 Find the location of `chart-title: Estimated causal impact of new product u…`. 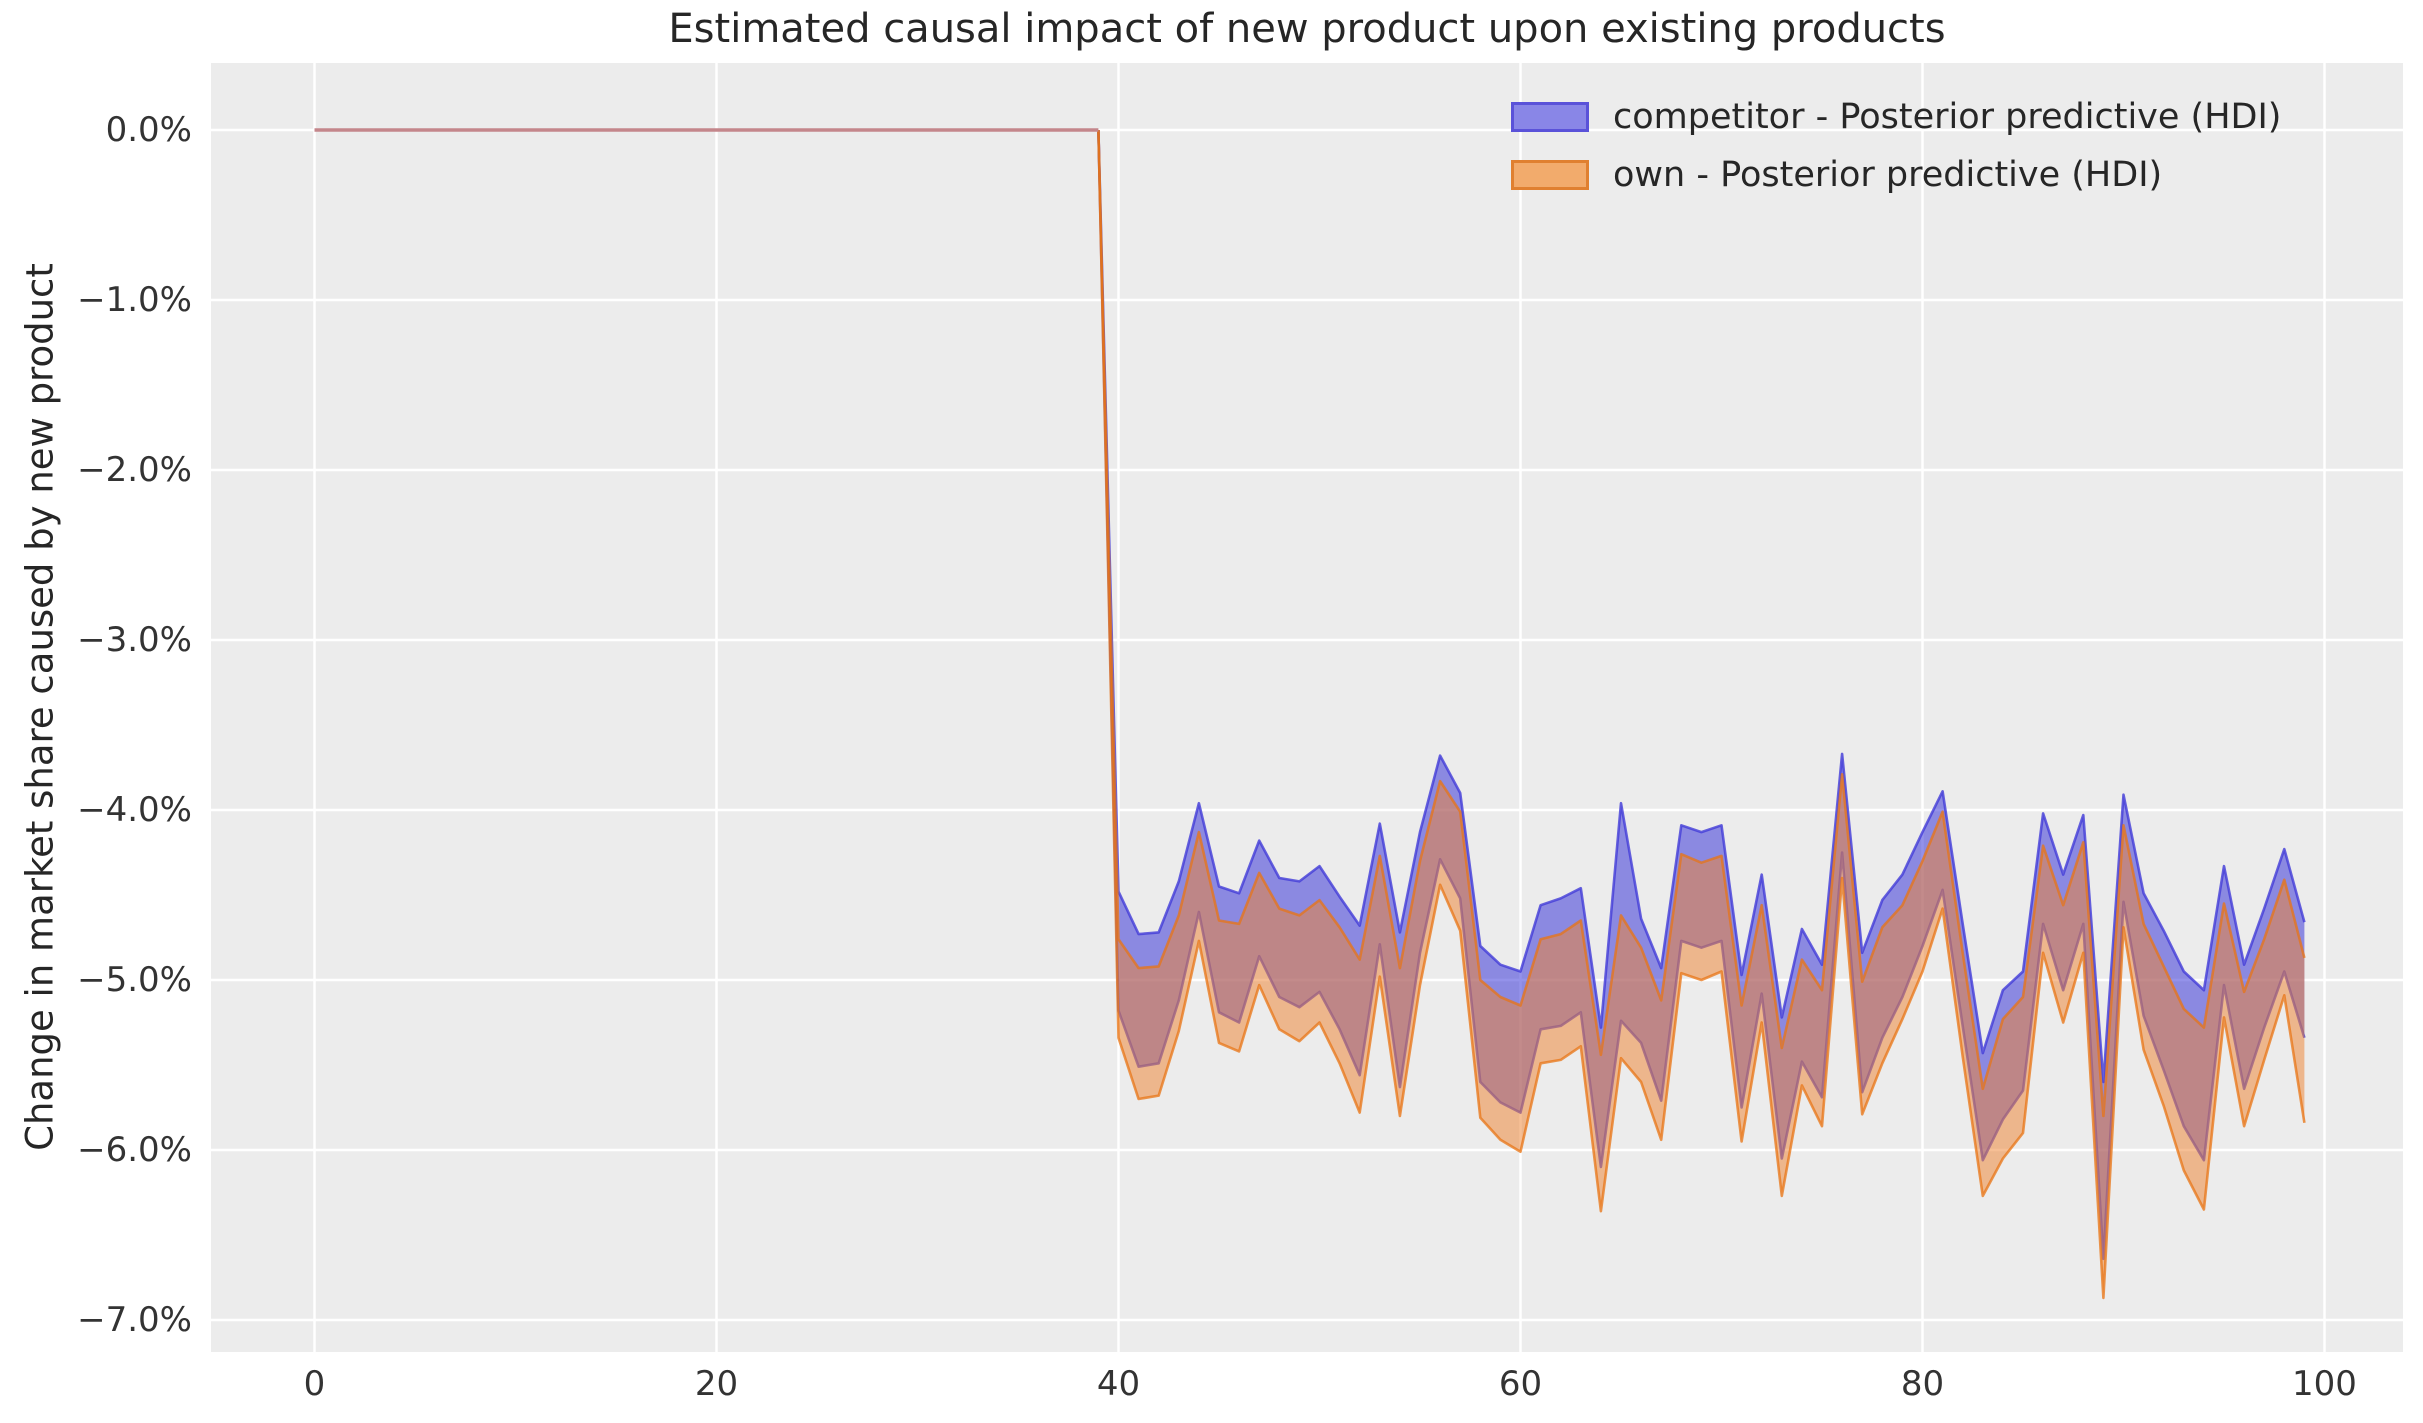

chart-title: Estimated causal impact of new product u… is located at coordinates (1307, 29).